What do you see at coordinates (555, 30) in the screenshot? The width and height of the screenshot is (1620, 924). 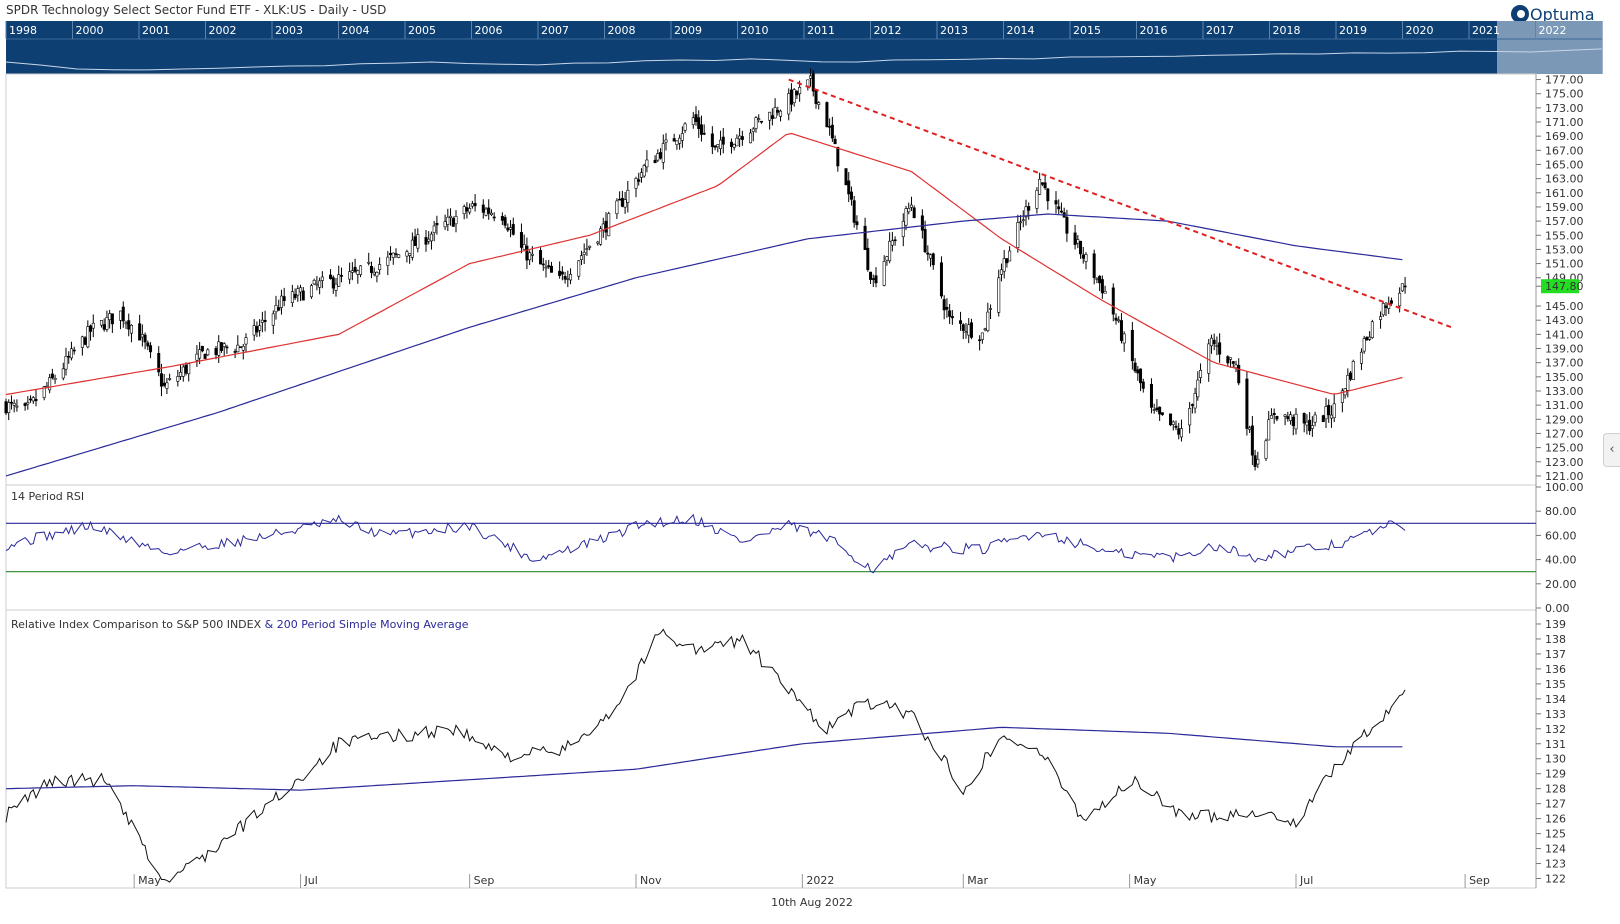 I see `navigator-year-label: 2007` at bounding box center [555, 30].